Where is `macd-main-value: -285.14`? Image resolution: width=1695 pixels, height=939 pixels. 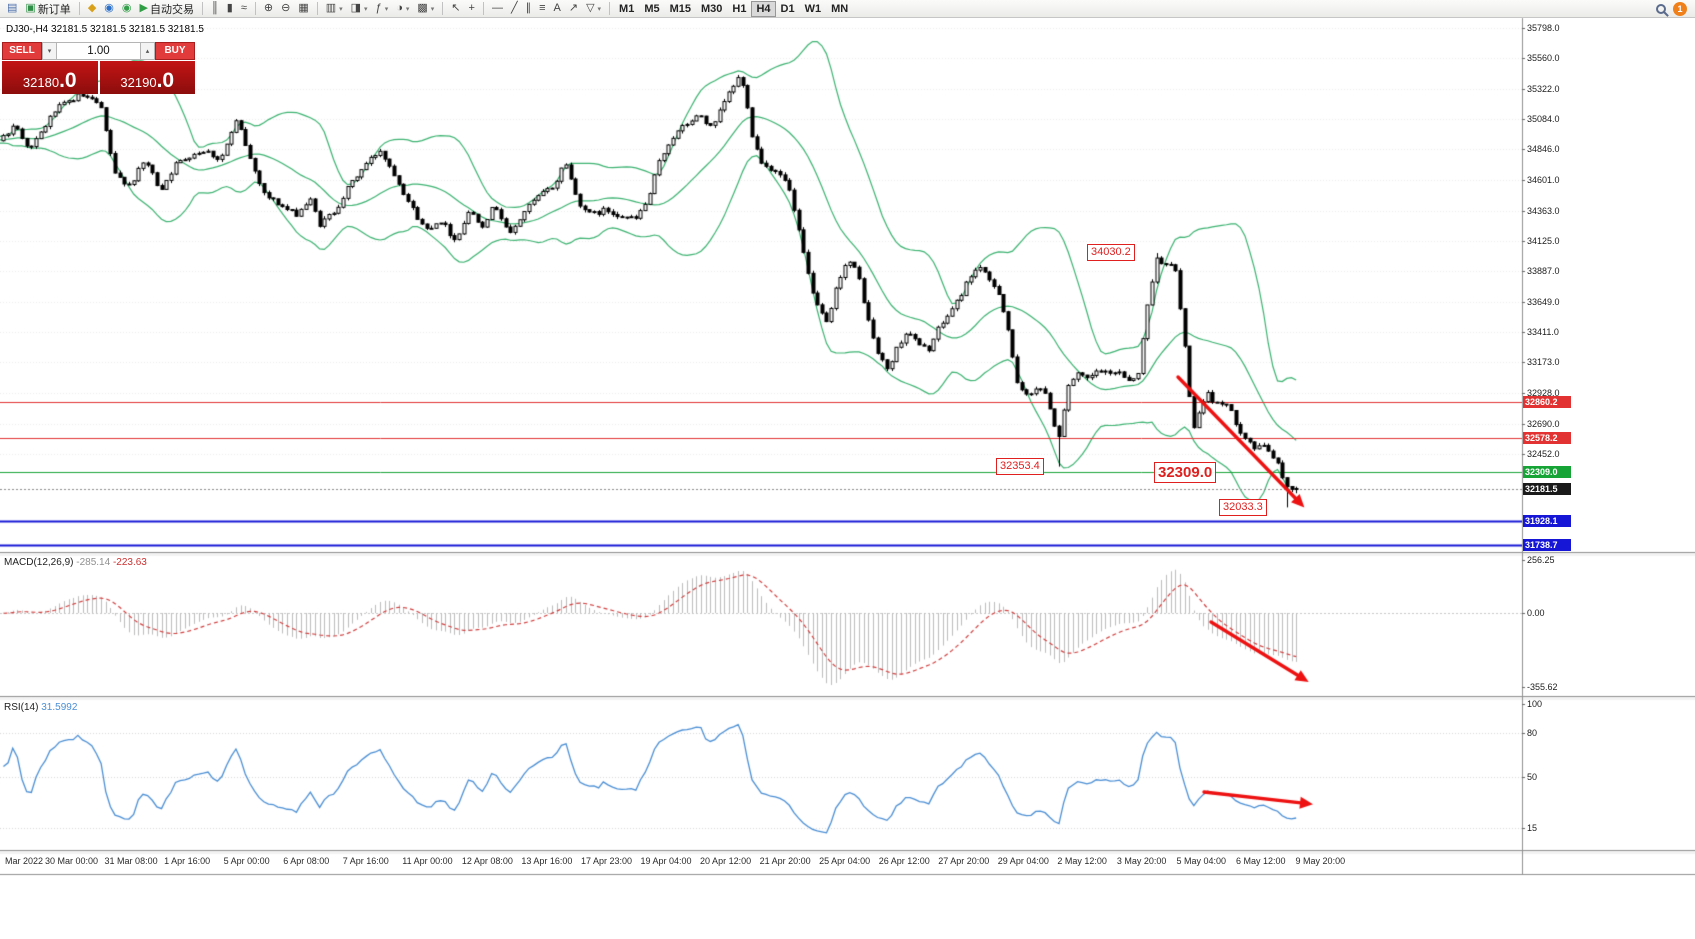 macd-main-value: -285.14 is located at coordinates (93, 562).